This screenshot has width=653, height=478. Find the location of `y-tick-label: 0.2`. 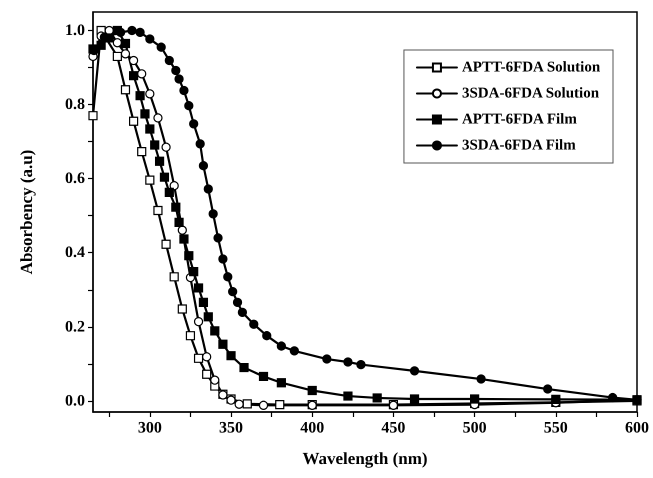

y-tick-label: 0.2 is located at coordinates (75, 327).